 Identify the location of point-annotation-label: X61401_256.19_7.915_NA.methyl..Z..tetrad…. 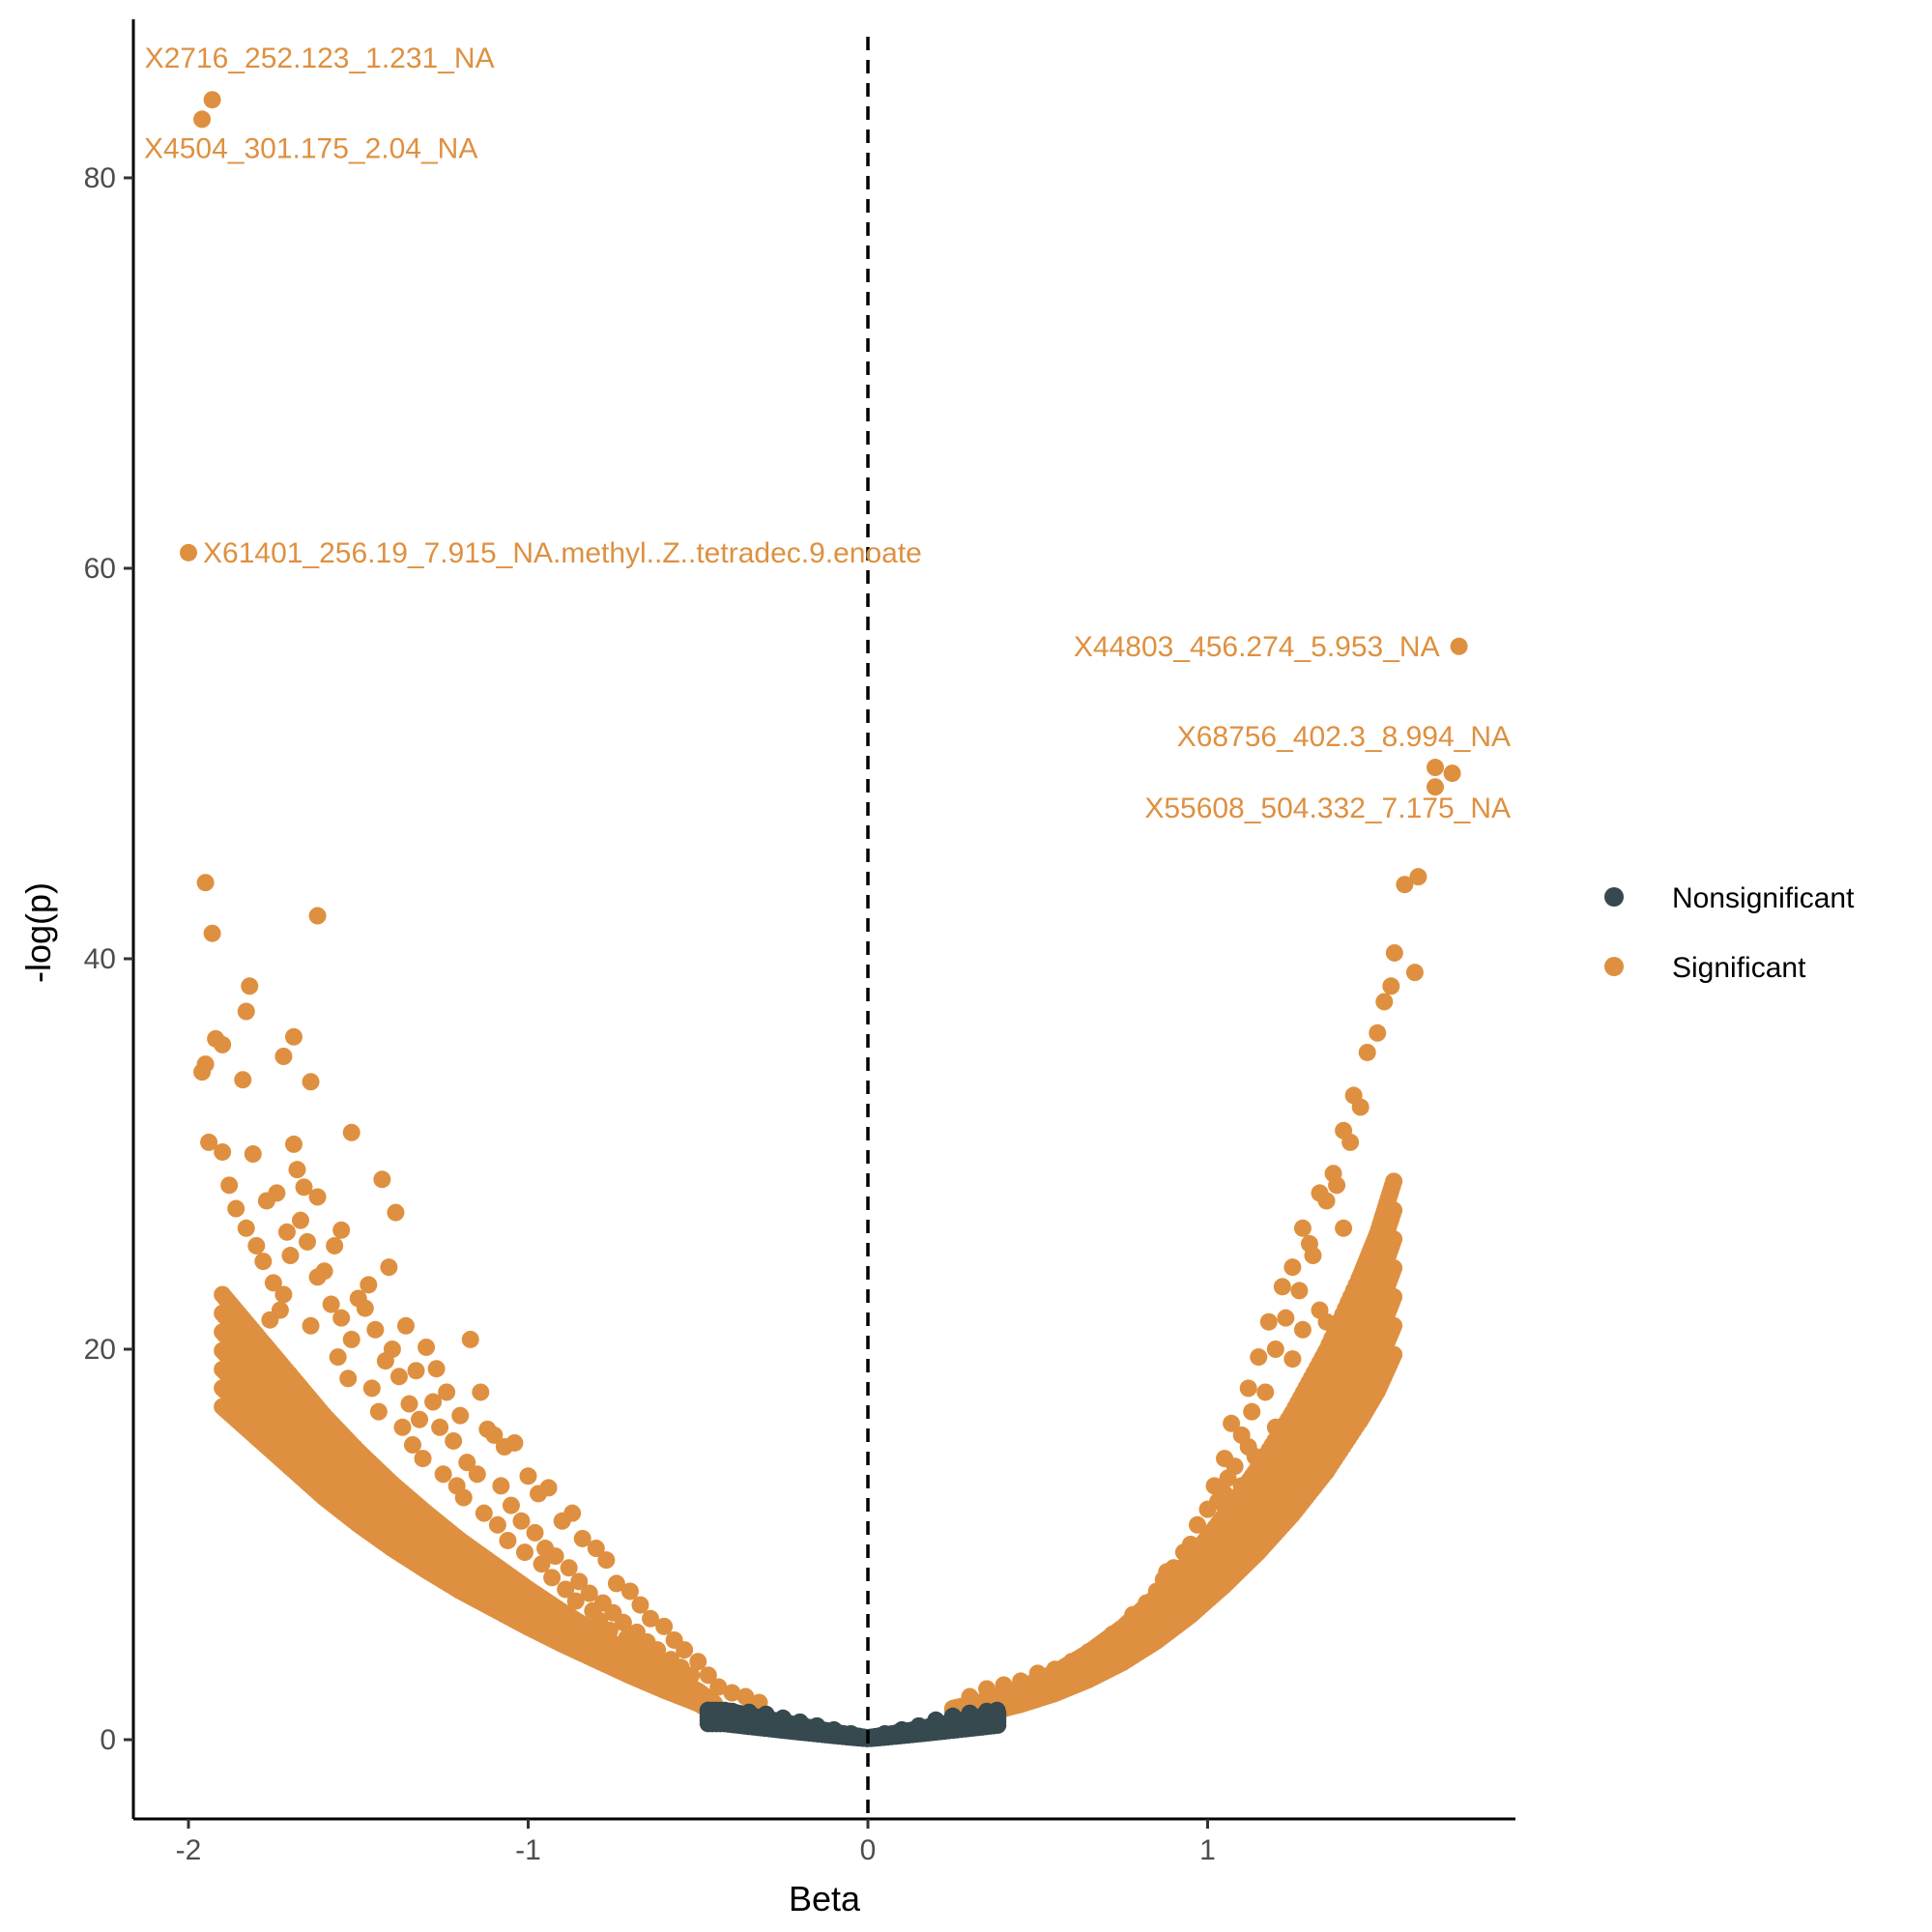
(562, 553).